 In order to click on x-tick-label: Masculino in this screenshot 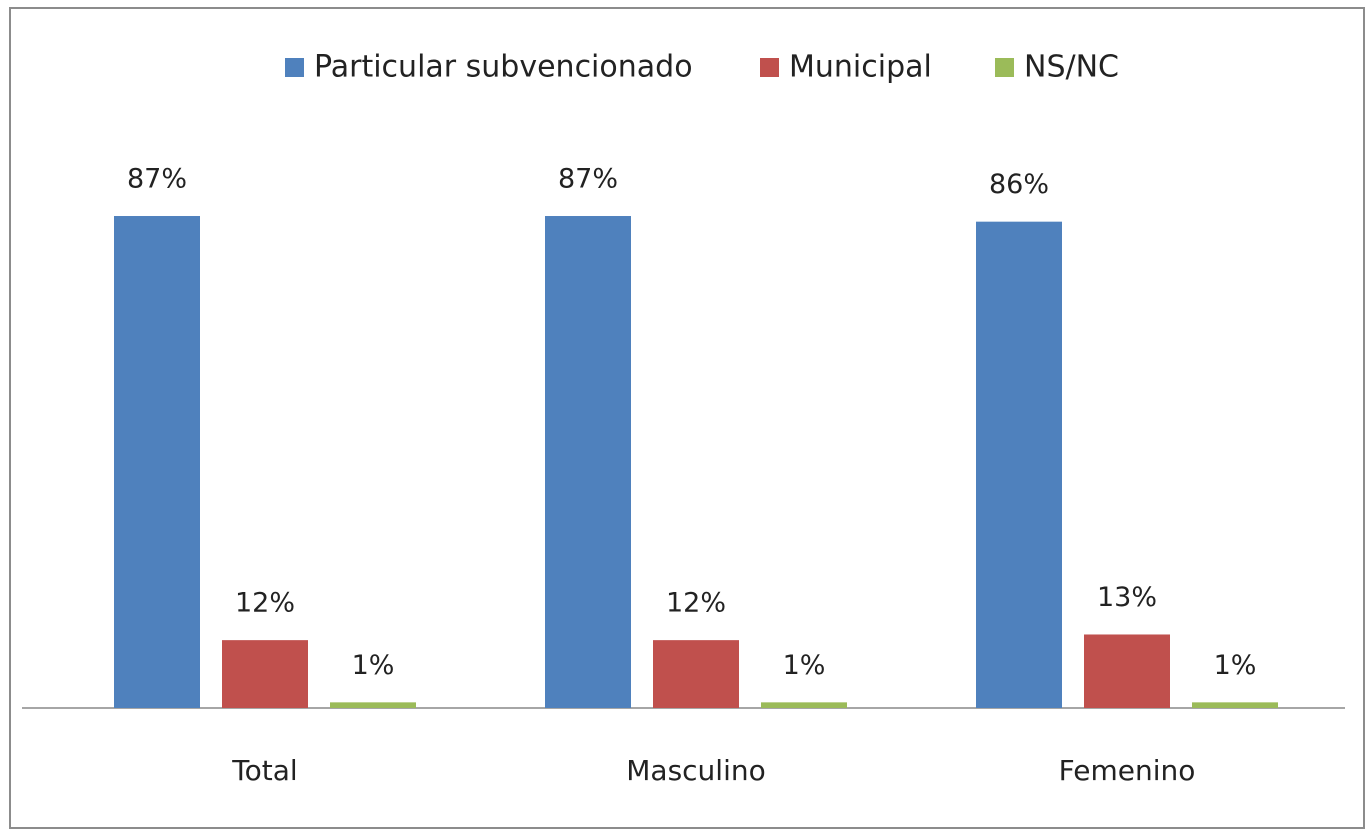, I will do `click(695, 770)`.